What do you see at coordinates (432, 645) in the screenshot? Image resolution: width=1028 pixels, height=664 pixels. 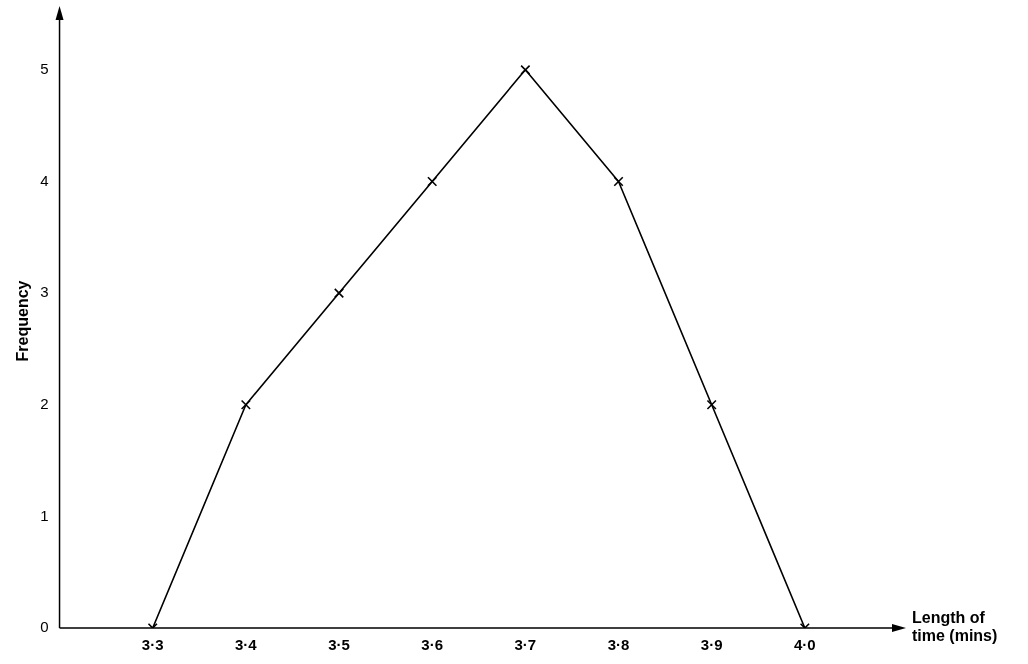 I see `x-tick-label: 3·6` at bounding box center [432, 645].